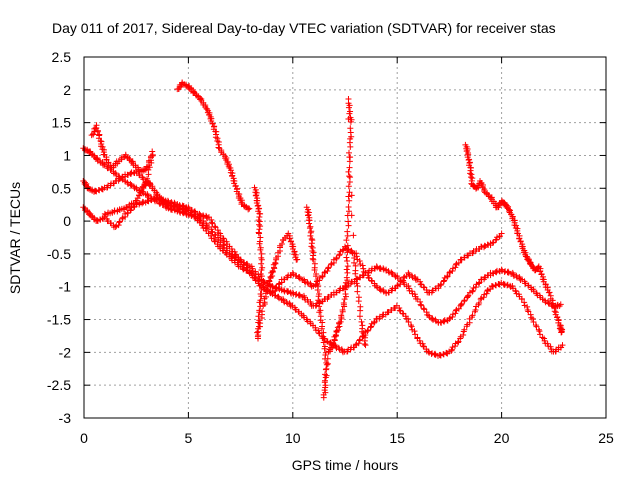 This screenshot has width=640, height=480. Describe the element at coordinates (59, 385) in the screenshot. I see `y-tick-label: -2.5` at that location.